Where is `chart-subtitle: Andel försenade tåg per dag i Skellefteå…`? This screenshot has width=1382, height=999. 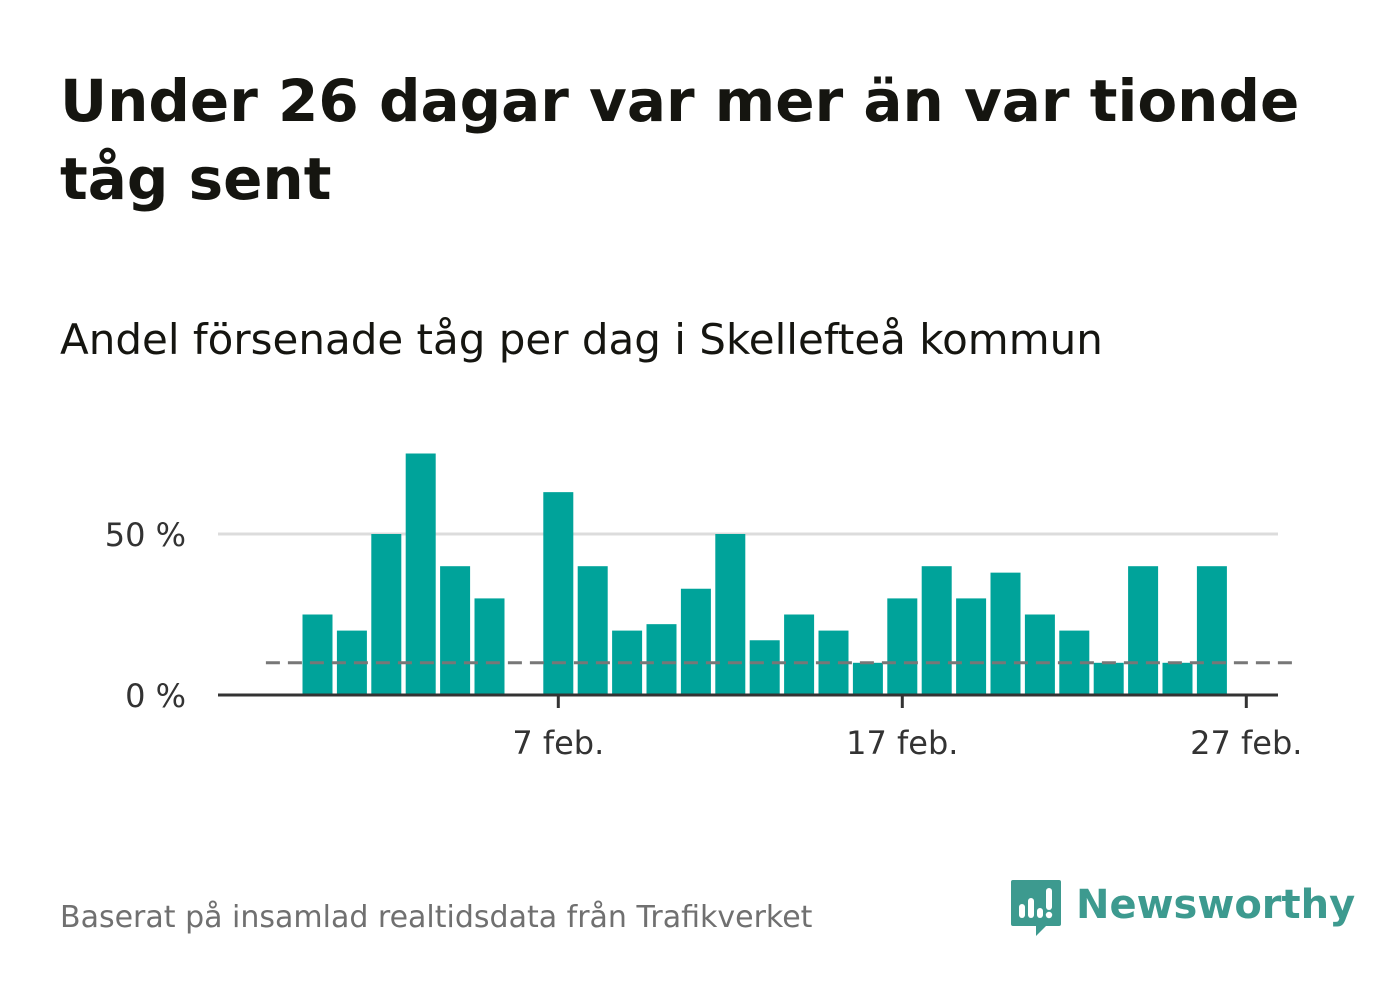 chart-subtitle: Andel försenade tåg per dag i Skellefteå… is located at coordinates (581, 339).